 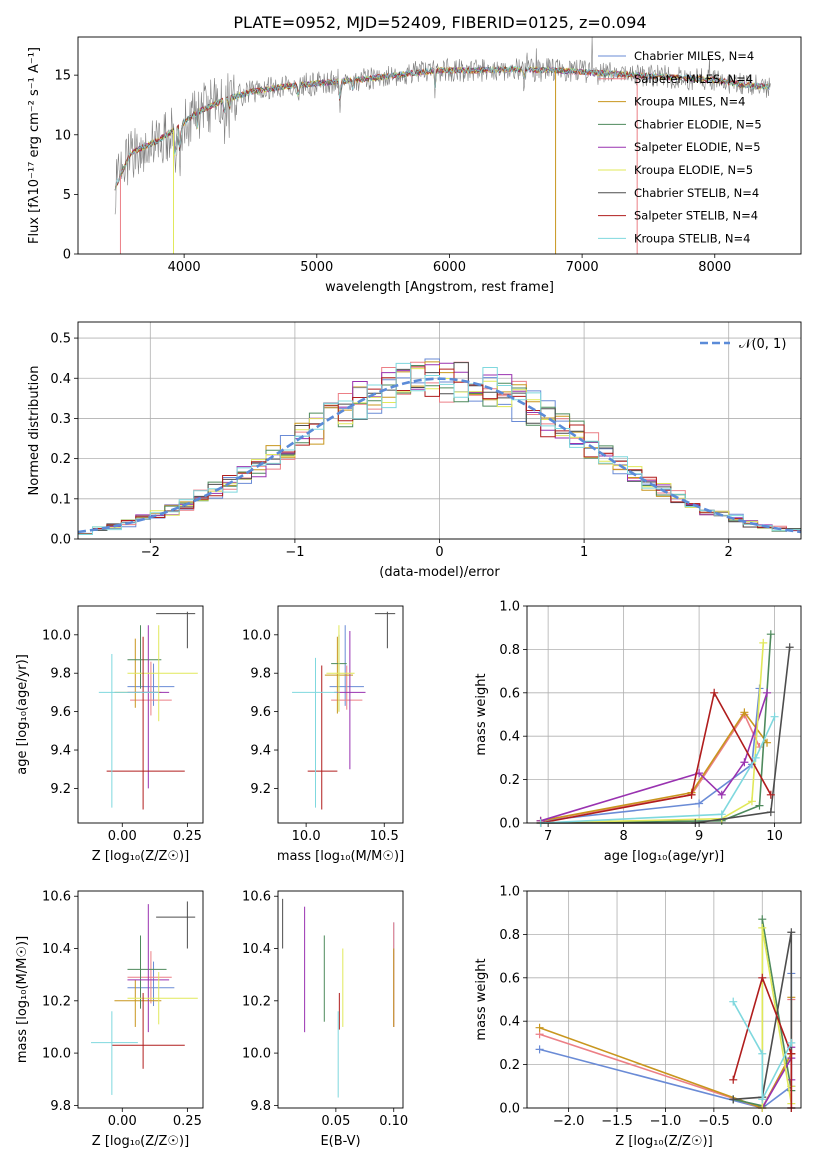 What do you see at coordinates (60, 459) in the screenshot?
I see `residuals-ytick-label: 0.2` at bounding box center [60, 459].